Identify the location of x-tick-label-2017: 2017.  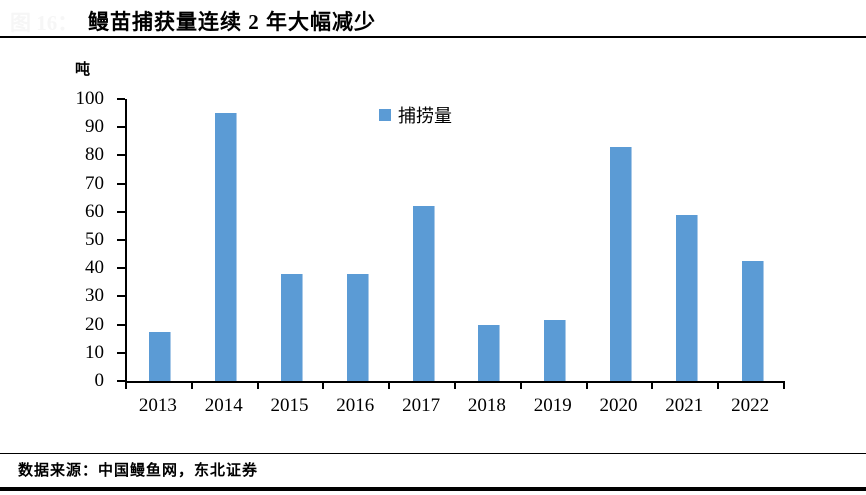
(421, 405).